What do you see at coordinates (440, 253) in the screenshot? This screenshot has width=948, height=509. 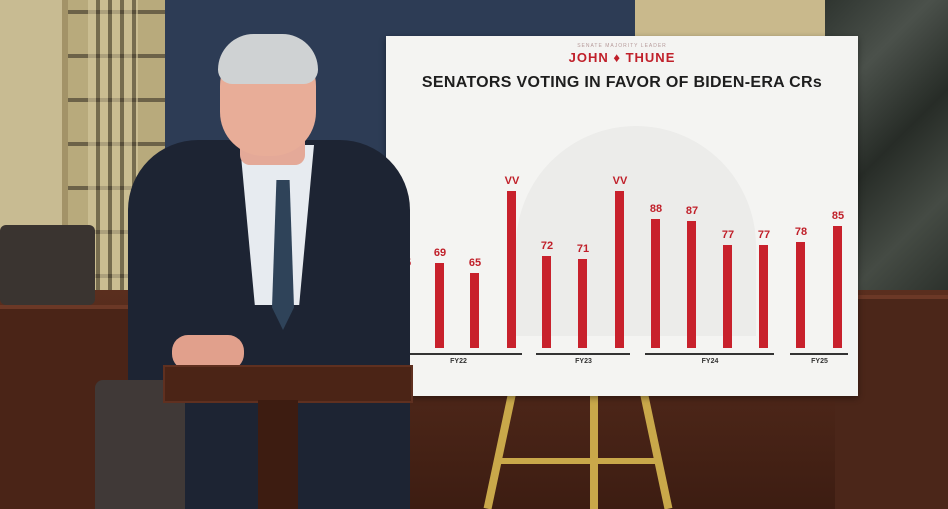 I see `bar-value-label: 69` at bounding box center [440, 253].